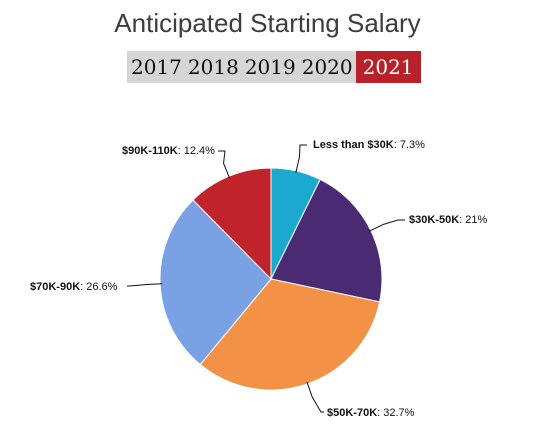 The width and height of the screenshot is (535, 445). What do you see at coordinates (267, 23) in the screenshot?
I see `chart-title: Anticipated Starting Salary` at bounding box center [267, 23].